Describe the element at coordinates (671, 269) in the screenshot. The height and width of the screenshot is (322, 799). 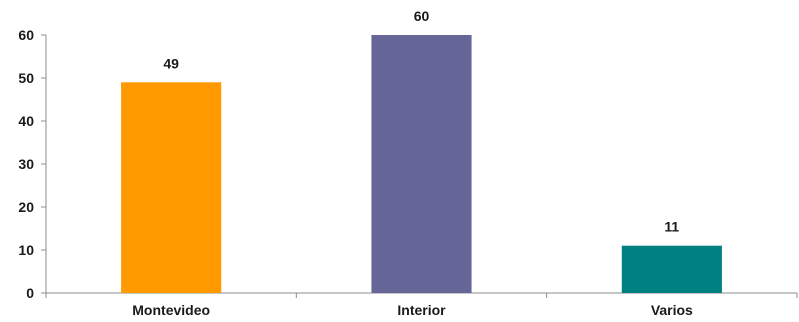
I see `bar-varios` at that location.